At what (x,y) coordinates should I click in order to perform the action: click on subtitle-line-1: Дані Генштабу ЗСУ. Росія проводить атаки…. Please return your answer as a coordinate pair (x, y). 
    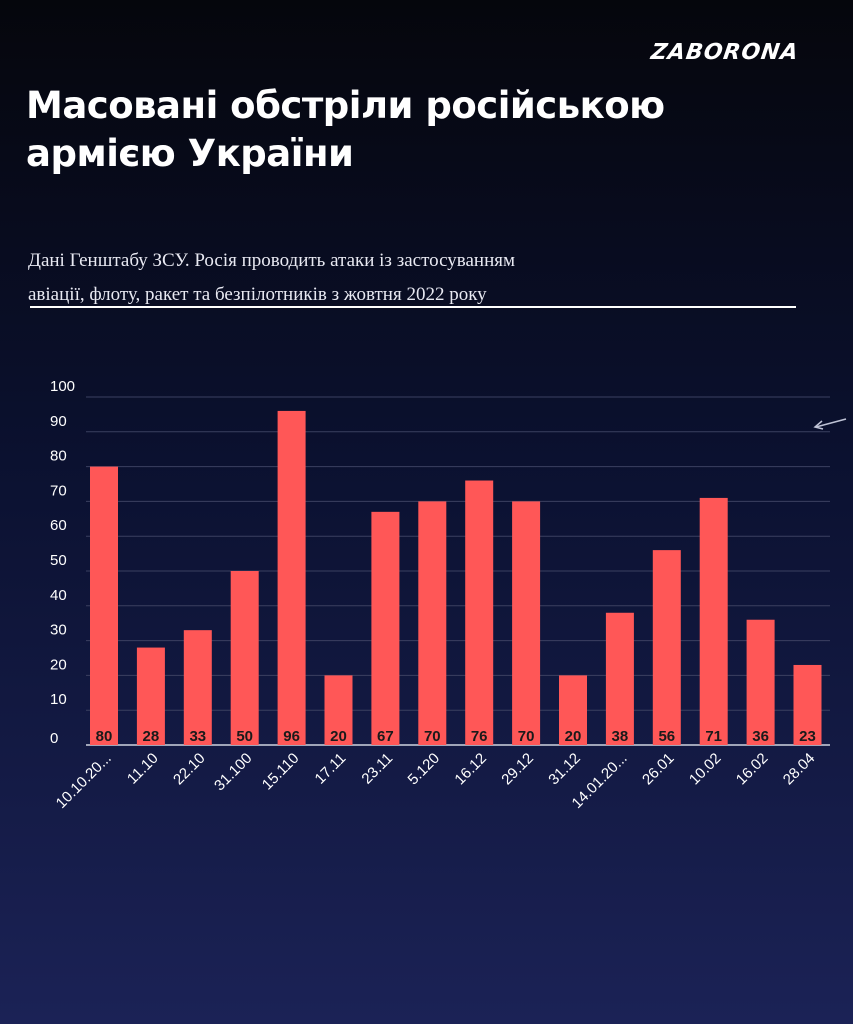
    Looking at the image, I should click on (272, 260).